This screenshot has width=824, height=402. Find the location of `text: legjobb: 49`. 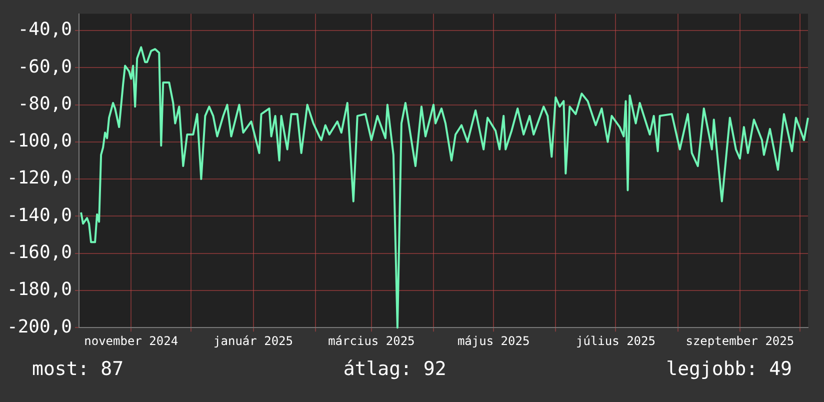

text: legjobb: 49 is located at coordinates (729, 369).